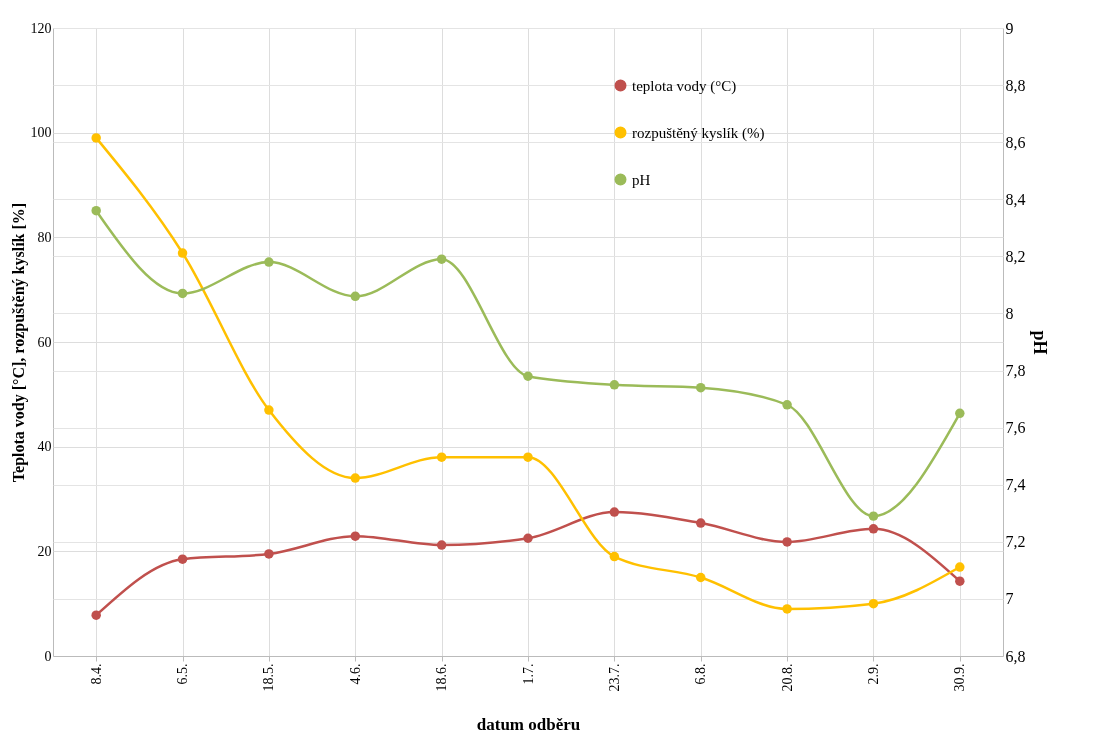 This screenshot has width=1094, height=740. I want to click on legend-label: pH, so click(641, 179).